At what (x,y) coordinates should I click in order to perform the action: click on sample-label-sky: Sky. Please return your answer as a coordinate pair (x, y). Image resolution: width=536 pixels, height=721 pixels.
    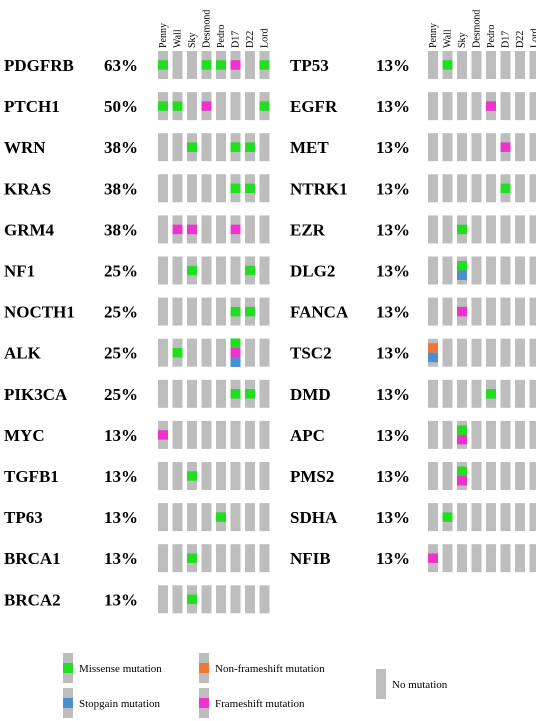
    Looking at the image, I should click on (462, 40).